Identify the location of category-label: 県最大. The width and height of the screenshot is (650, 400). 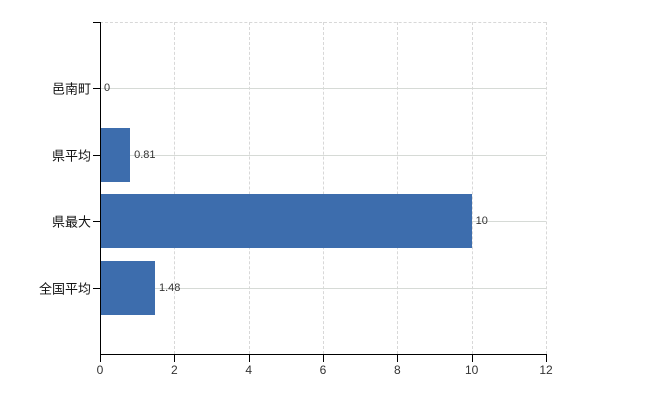
(71, 222).